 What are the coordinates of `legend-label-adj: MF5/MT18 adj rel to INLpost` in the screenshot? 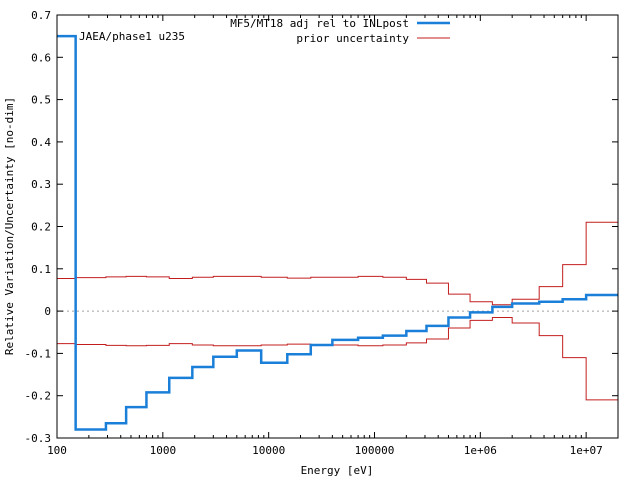 It's located at (319, 23).